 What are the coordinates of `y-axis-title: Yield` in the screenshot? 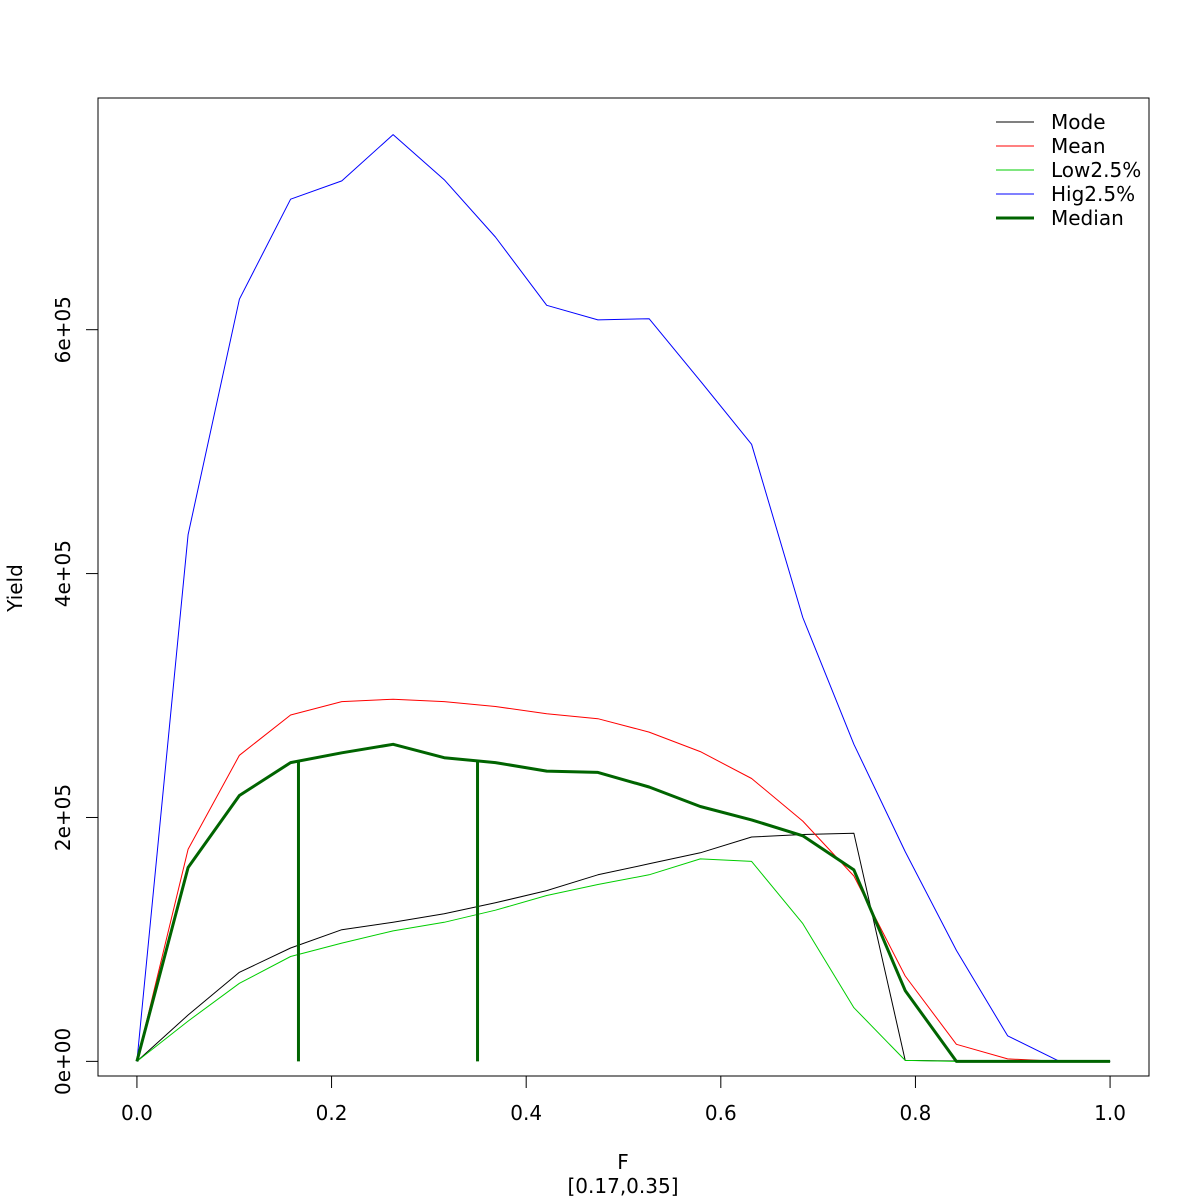 It's located at (15, 588).